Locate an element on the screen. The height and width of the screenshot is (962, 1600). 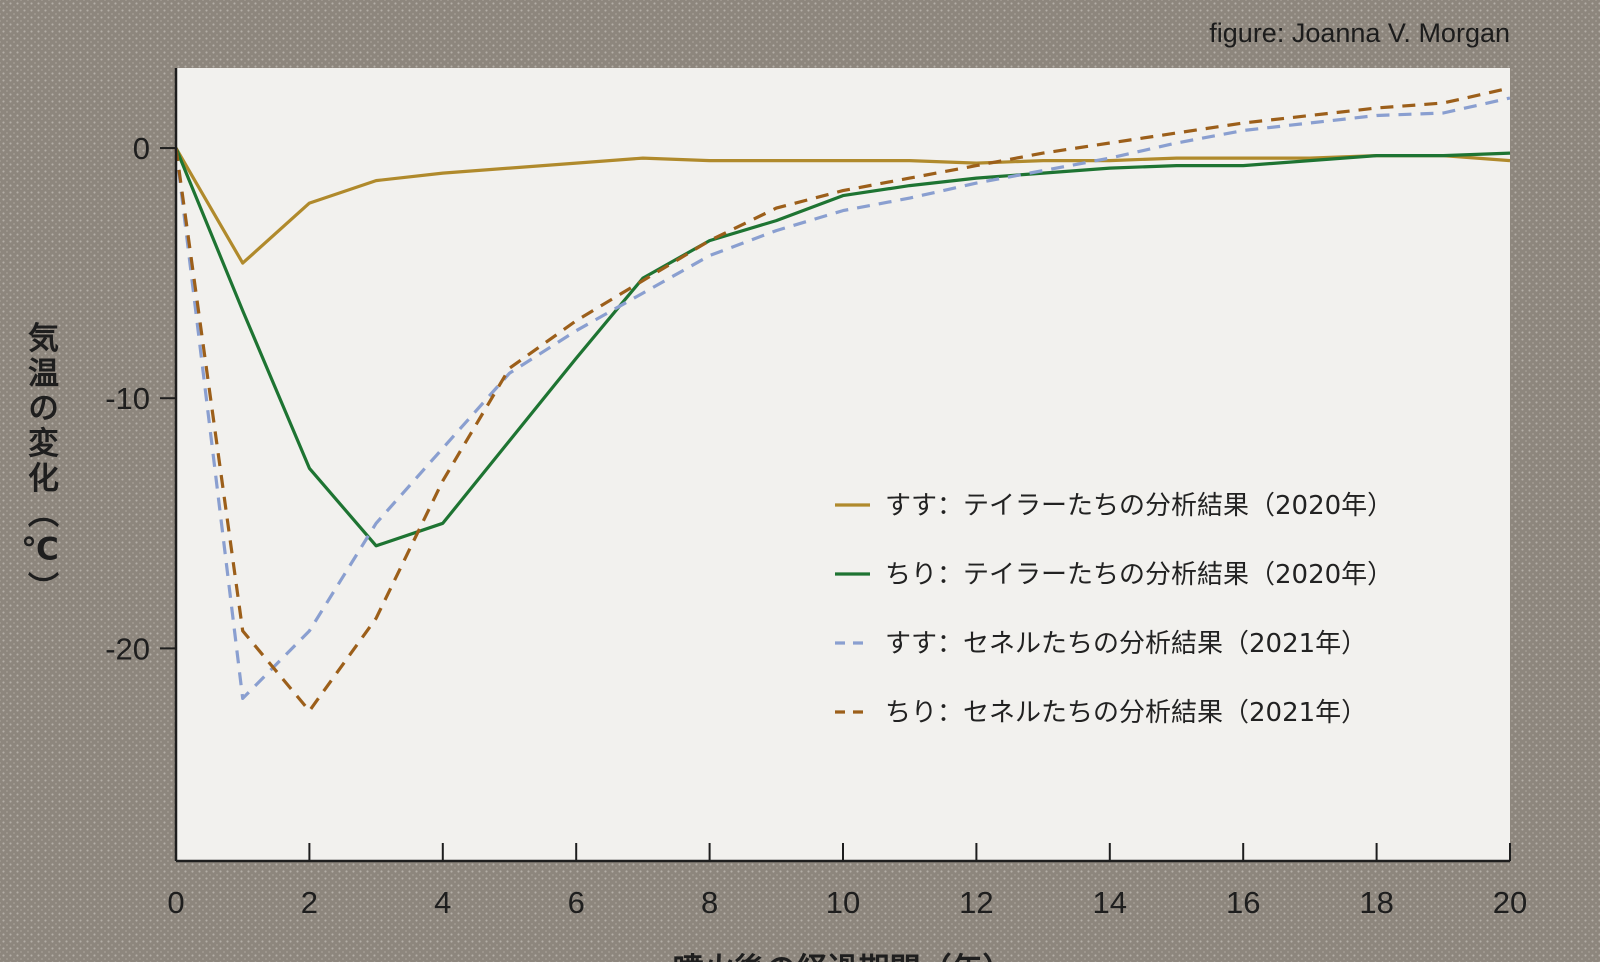
x-tick-label: 16 is located at coordinates (1243, 902).